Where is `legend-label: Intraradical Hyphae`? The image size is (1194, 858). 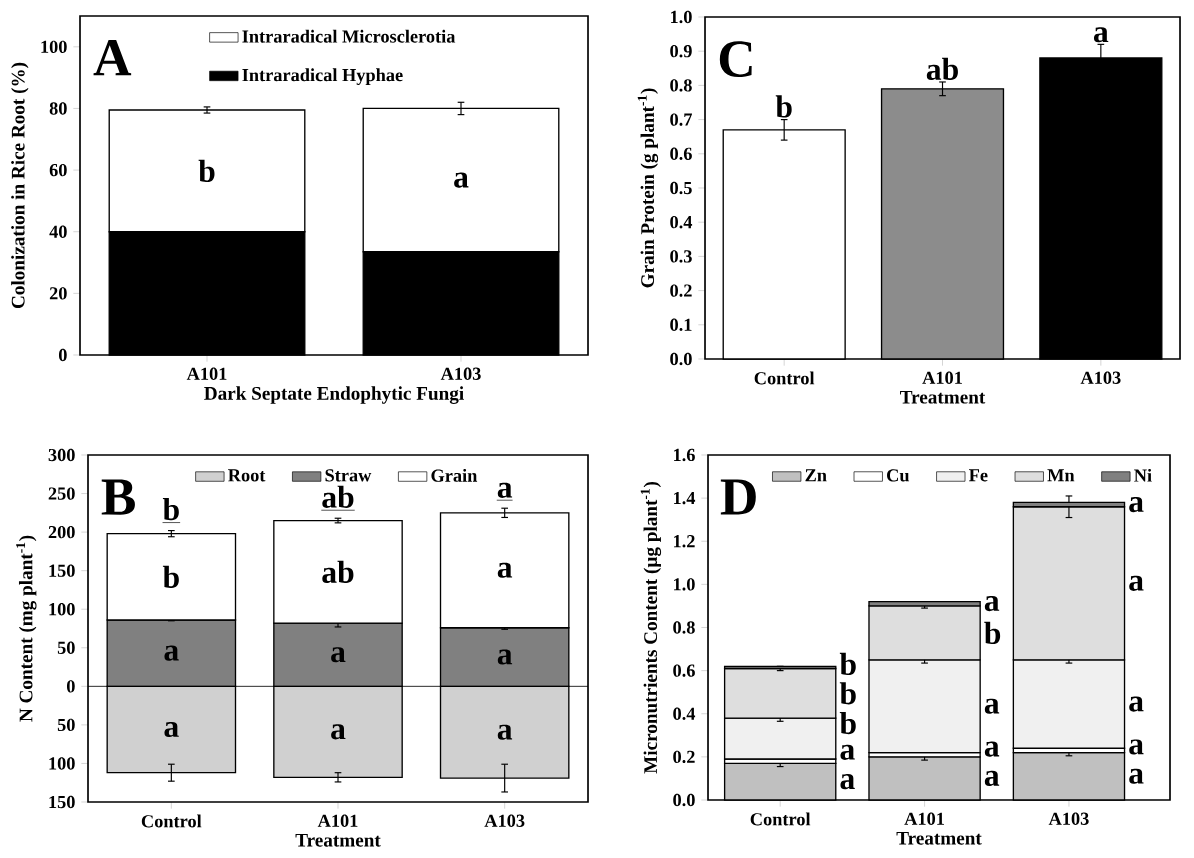 legend-label: Intraradical Hyphae is located at coordinates (322, 76).